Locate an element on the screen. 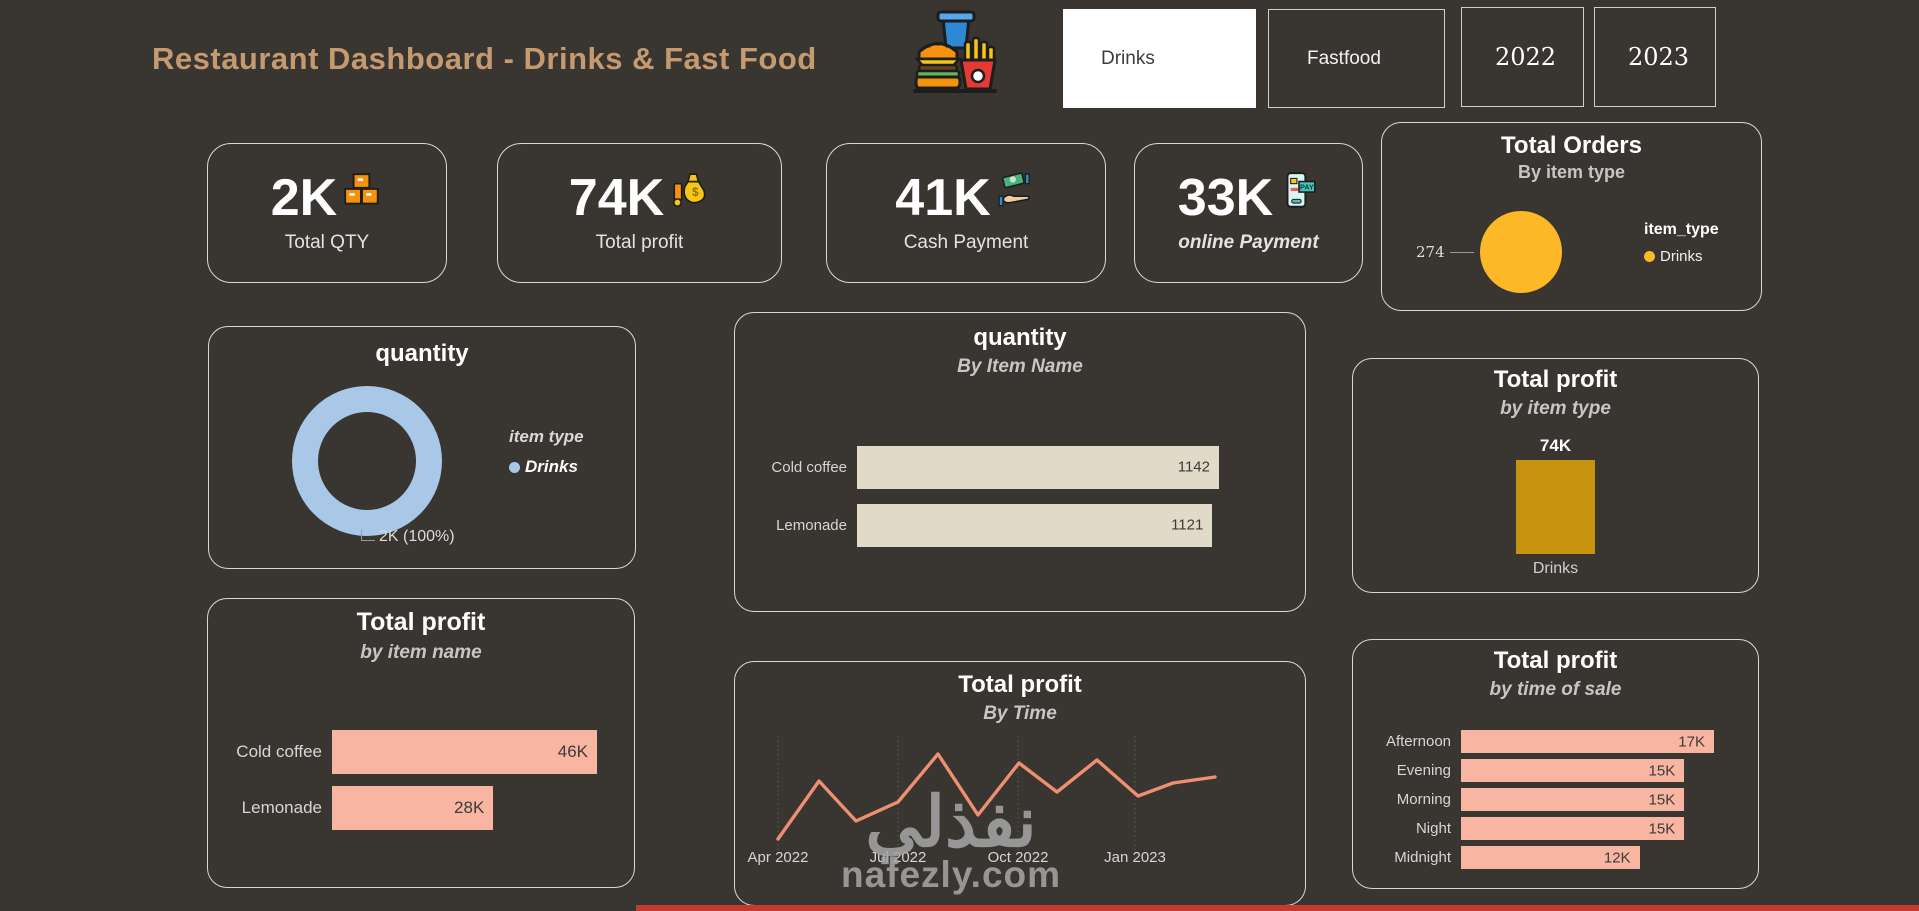 Image resolution: width=1919 pixels, height=911 pixels. category-label: Lemonade is located at coordinates (811, 525).